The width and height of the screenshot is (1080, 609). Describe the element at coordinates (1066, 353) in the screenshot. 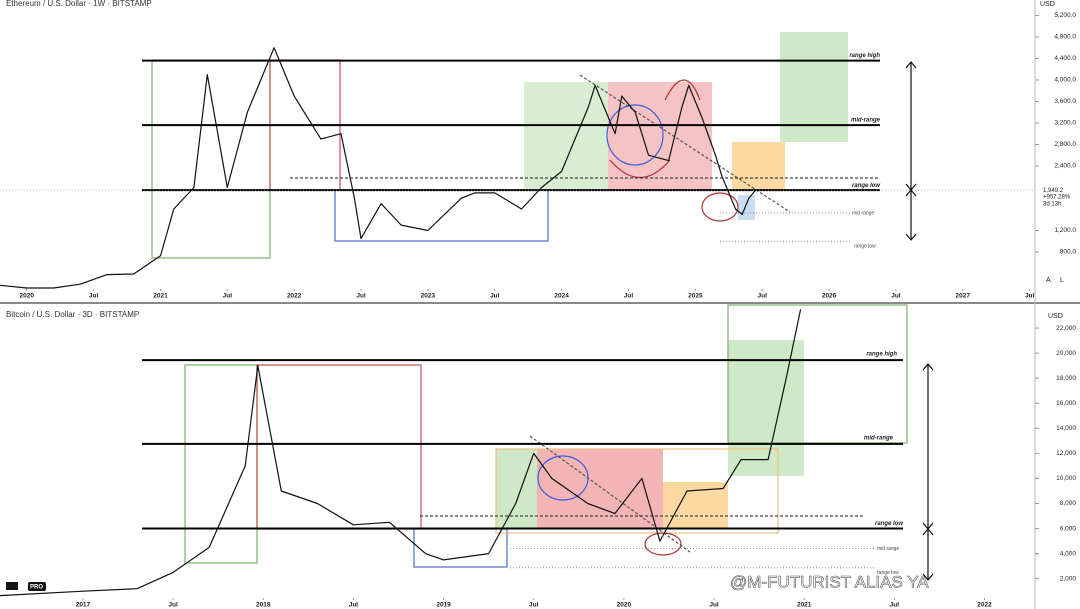

I see `y-tick-label: 20,000` at that location.